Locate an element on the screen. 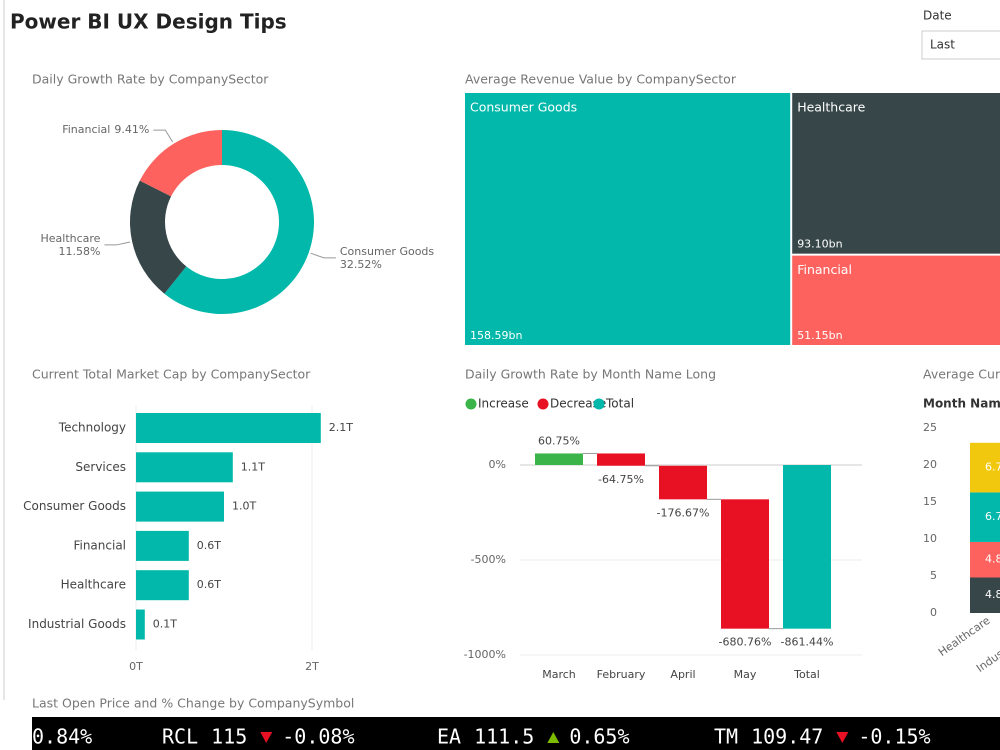  slicer-label: Date is located at coordinates (937, 16).